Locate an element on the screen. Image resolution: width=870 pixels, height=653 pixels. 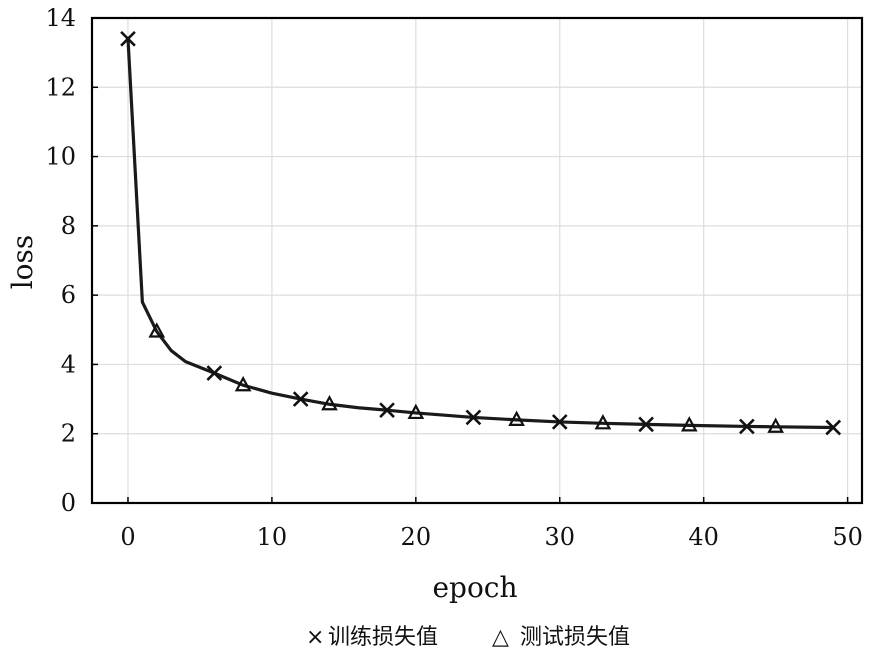
y-tick-label: 0 is located at coordinates (68, 503).